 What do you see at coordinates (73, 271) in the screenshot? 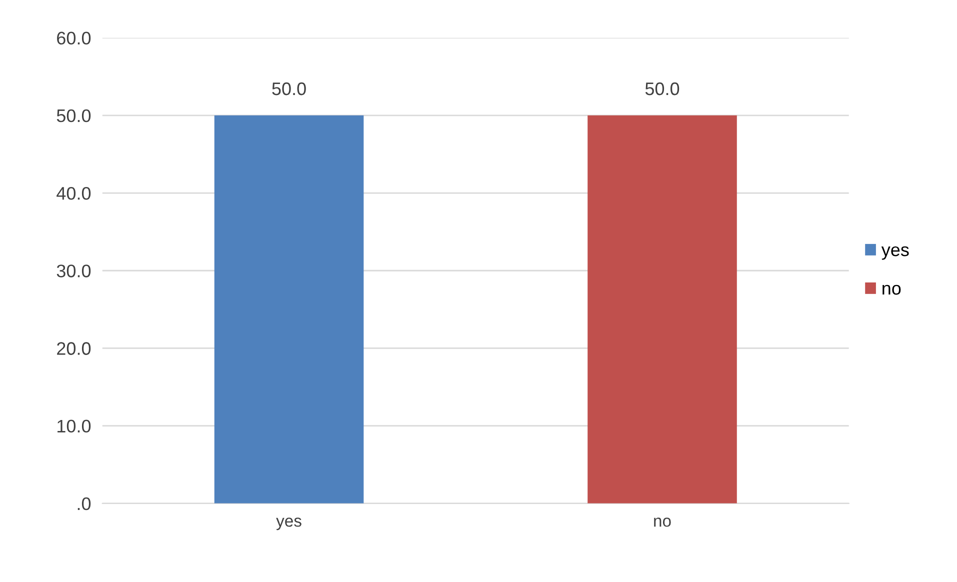
I see `y-tick-label: 30.0` at bounding box center [73, 271].